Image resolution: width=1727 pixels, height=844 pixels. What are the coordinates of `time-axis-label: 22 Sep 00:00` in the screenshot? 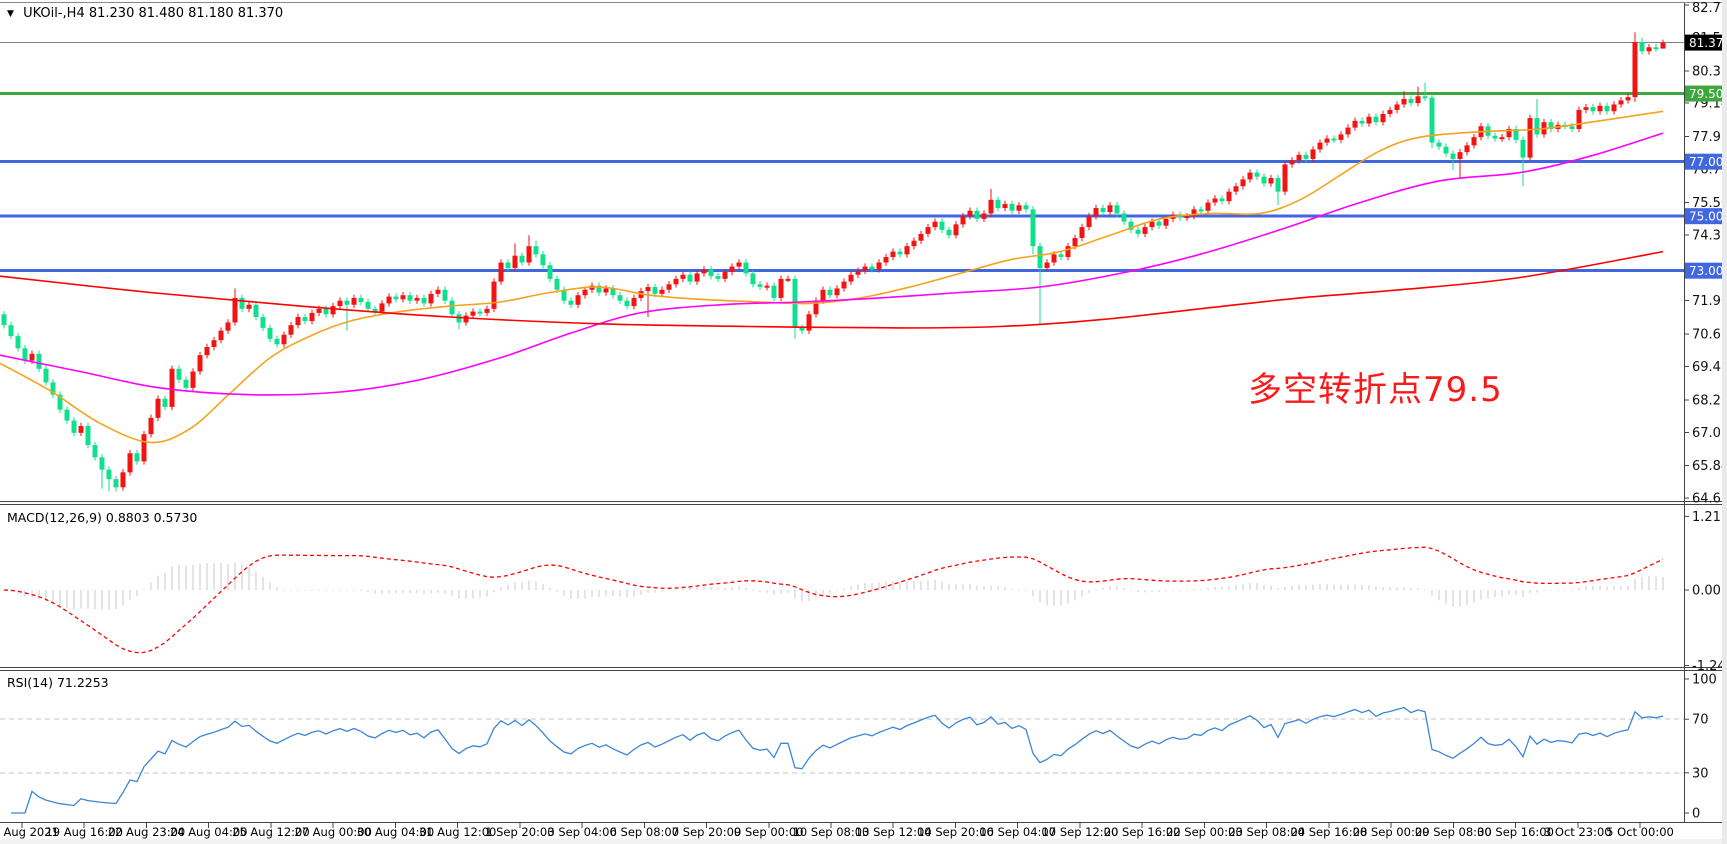 It's located at (1204, 832).